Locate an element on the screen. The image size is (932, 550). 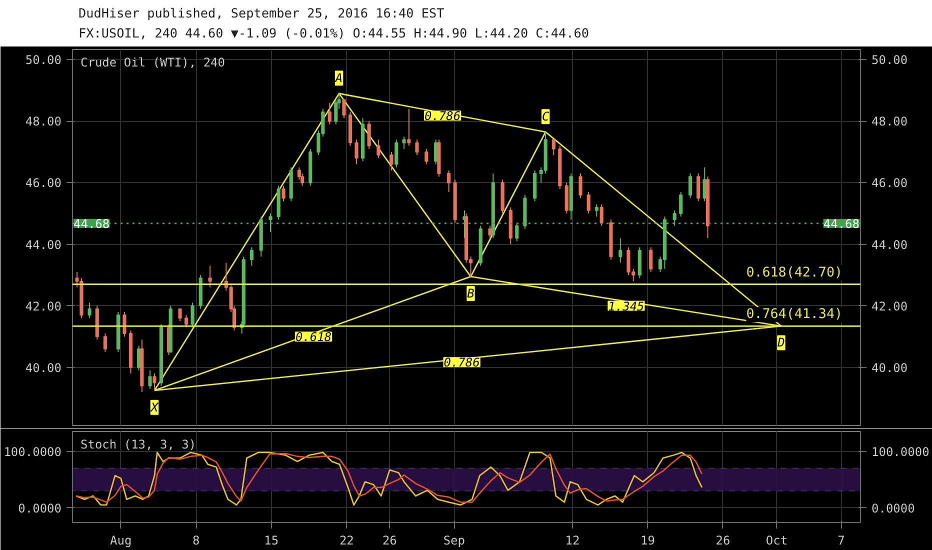
x-tick-label: 12 is located at coordinates (572, 541).